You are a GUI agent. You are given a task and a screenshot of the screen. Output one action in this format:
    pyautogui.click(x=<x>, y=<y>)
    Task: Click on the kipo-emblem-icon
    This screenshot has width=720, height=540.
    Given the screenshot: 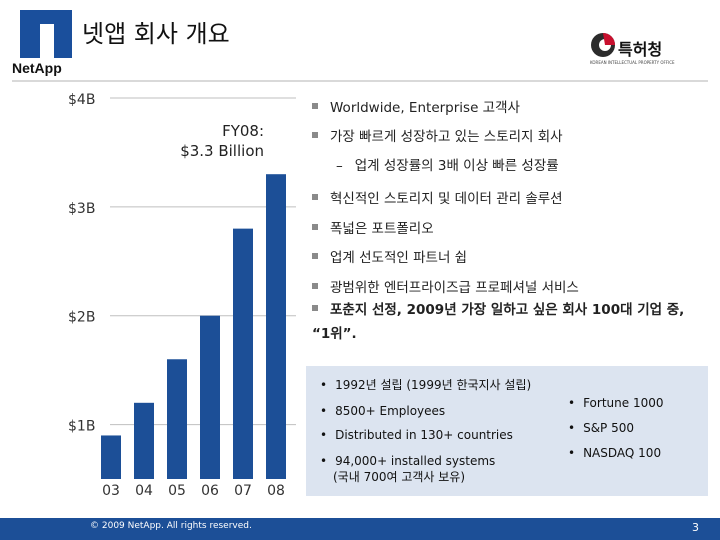 What is the action you would take?
    pyautogui.click(x=603, y=45)
    